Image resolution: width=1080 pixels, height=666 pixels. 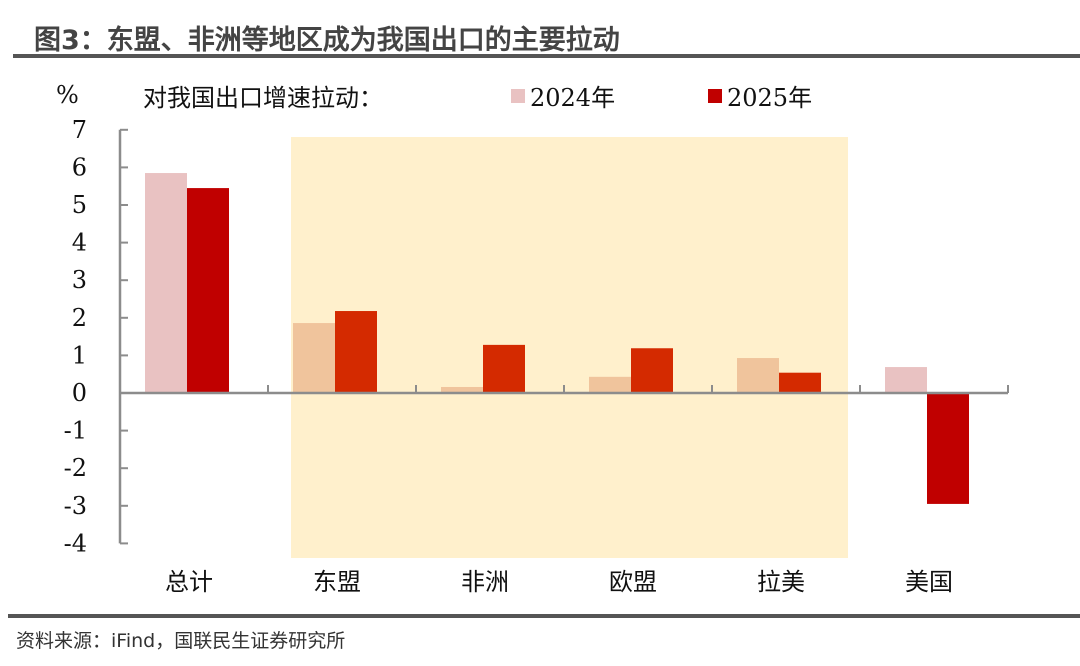 I want to click on y-tick-label: -1, so click(x=75, y=431).